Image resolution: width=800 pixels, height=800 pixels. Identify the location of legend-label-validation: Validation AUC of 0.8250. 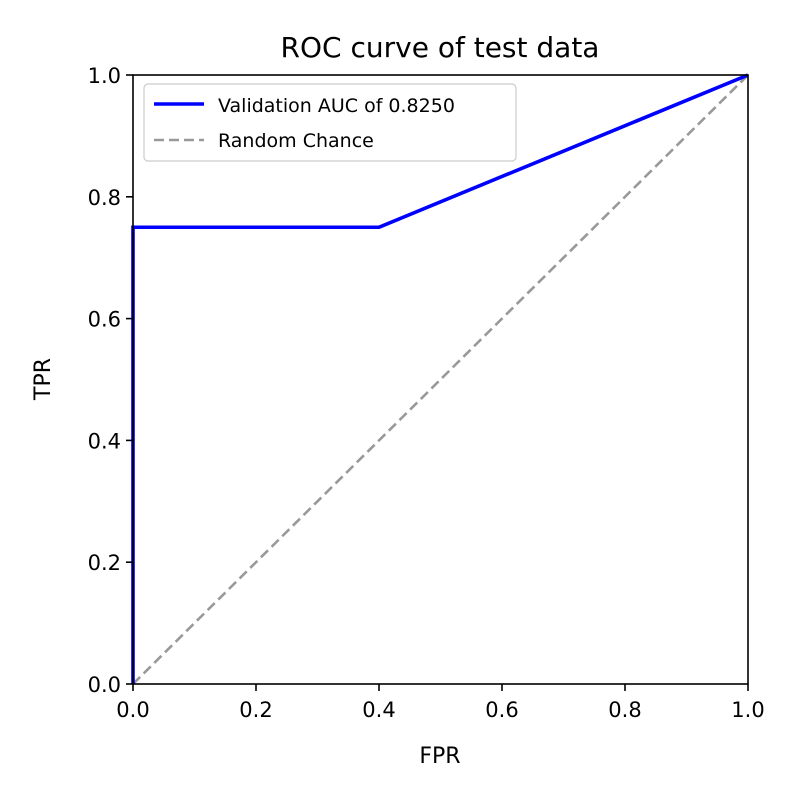
(336, 106).